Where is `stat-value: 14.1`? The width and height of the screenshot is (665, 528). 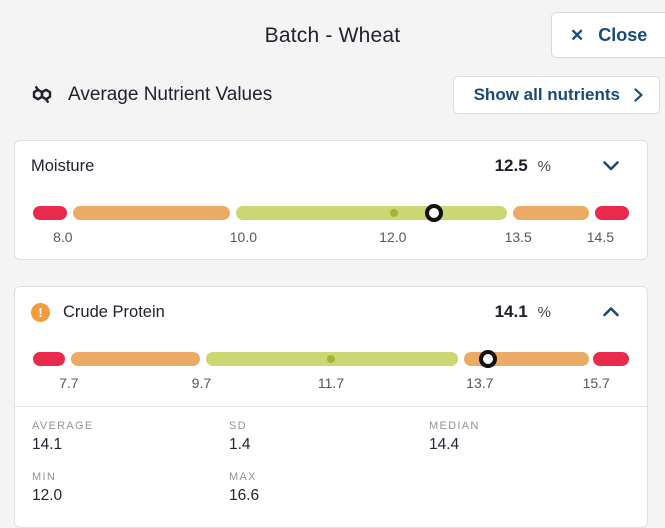
stat-value: 14.1 is located at coordinates (47, 444).